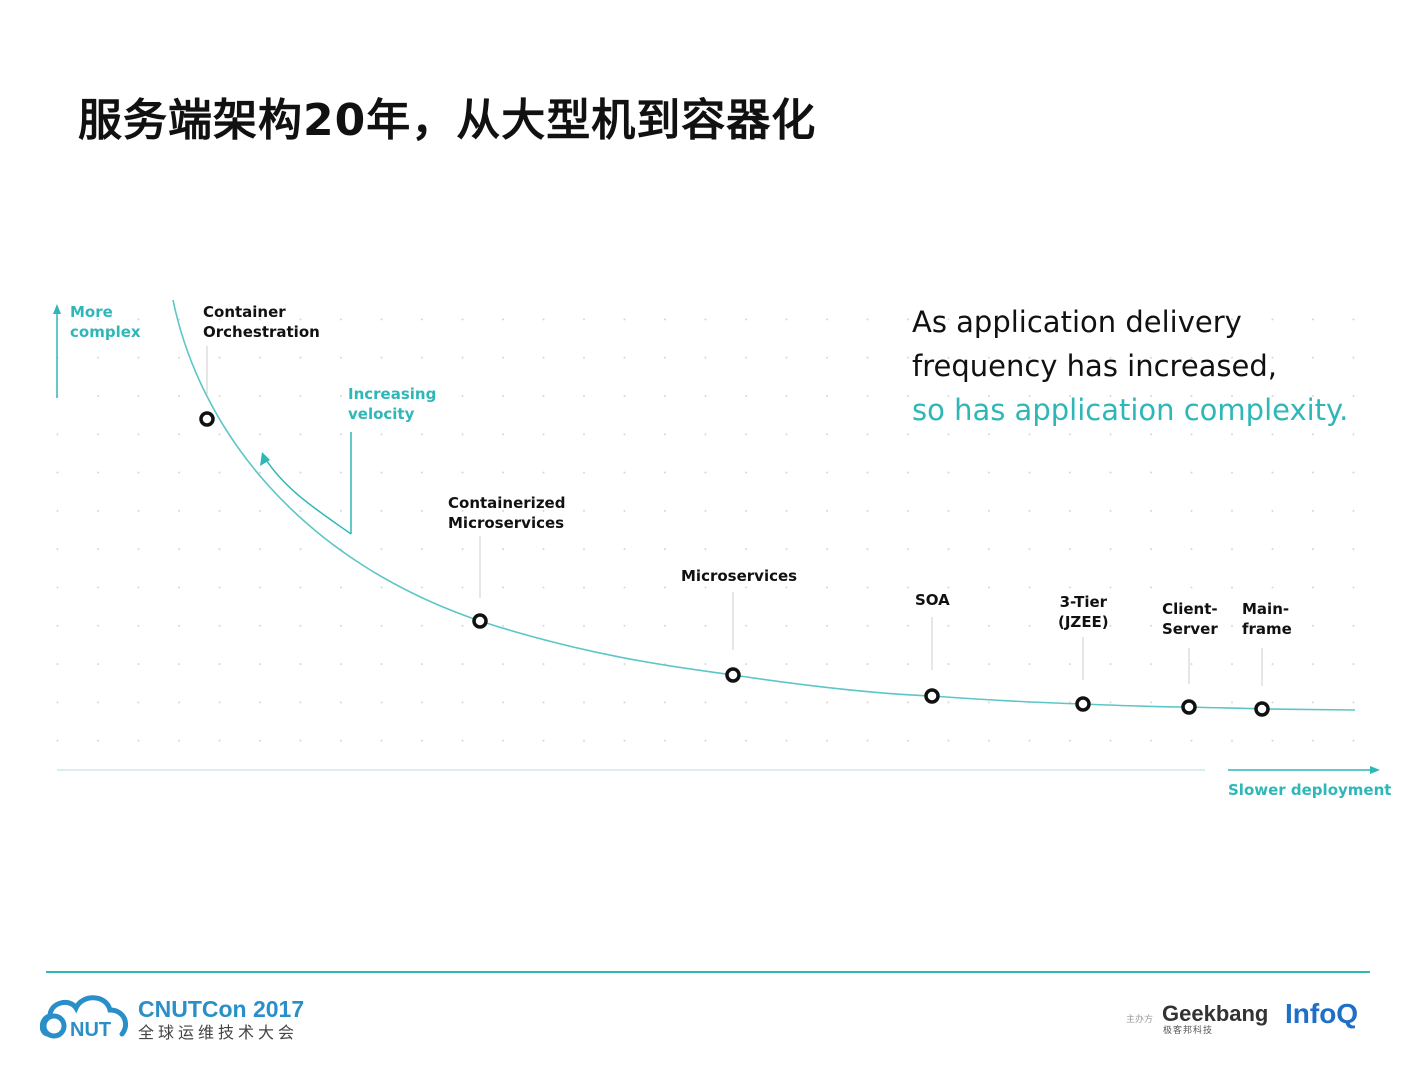 This screenshot has height=1067, width=1422. I want to click on conference-name: CNUTCon 2017, so click(221, 1009).